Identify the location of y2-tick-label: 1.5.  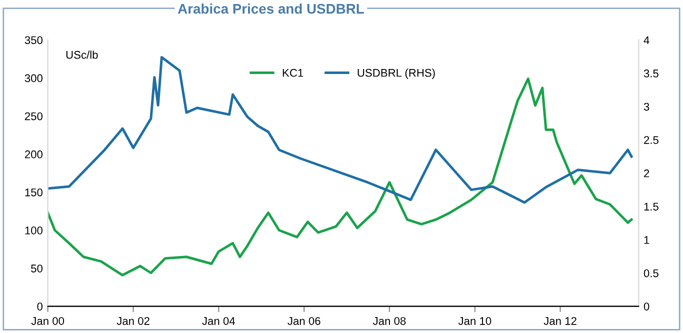
(651, 206).